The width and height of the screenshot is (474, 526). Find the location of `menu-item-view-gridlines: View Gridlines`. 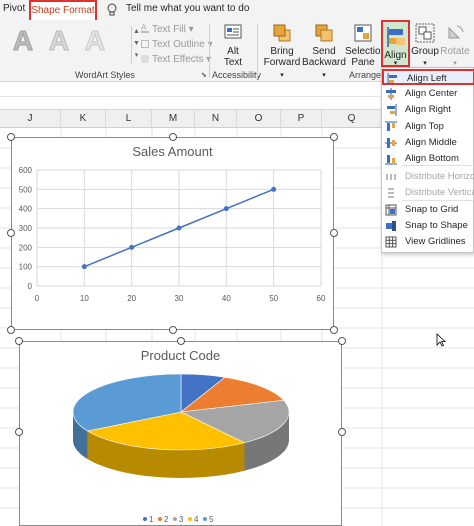

menu-item-view-gridlines: View Gridlines is located at coordinates (428, 242).